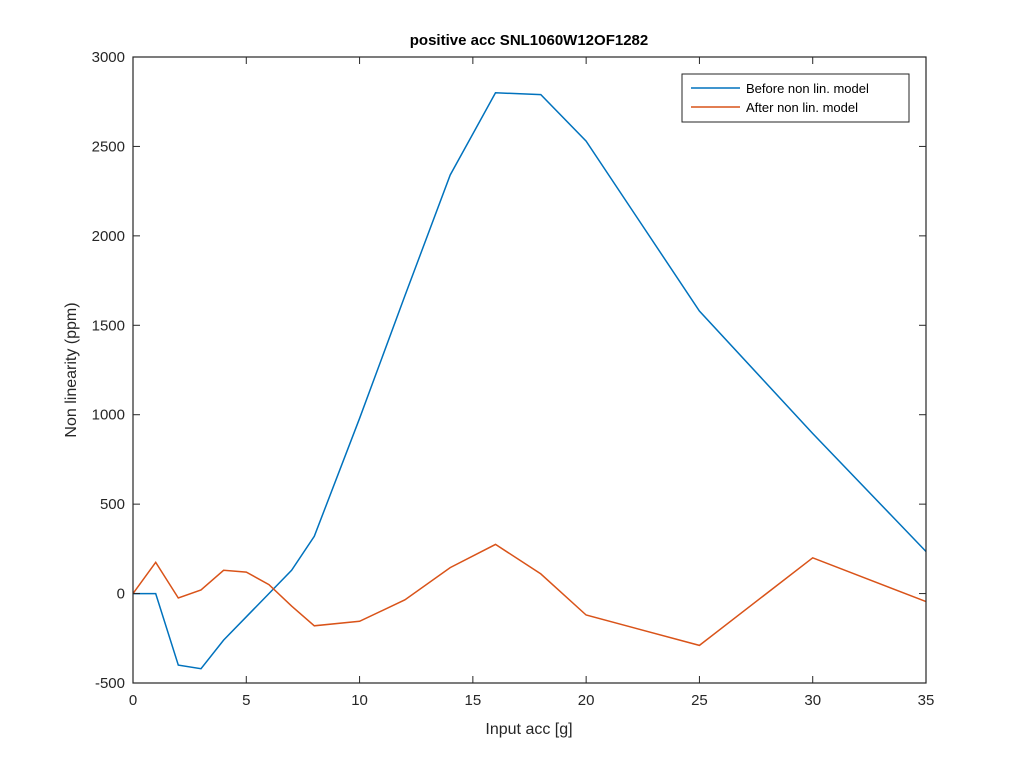 The image size is (1024, 768). Describe the element at coordinates (108, 415) in the screenshot. I see `y-tick-label: 1000` at that location.